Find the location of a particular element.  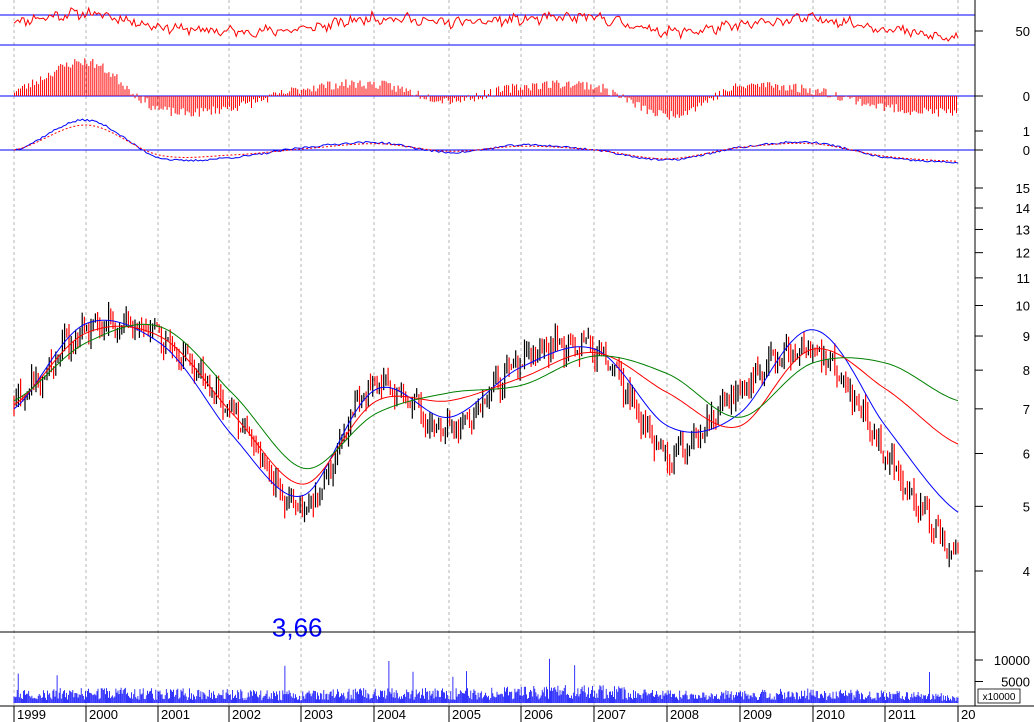

year-label: 2003 is located at coordinates (318, 714).